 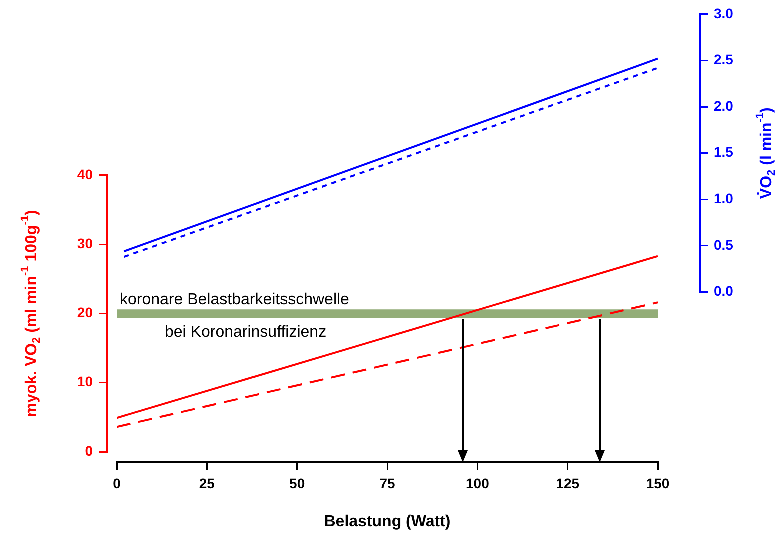 I want to click on y2-tick-label: 0.5, so click(x=724, y=244).